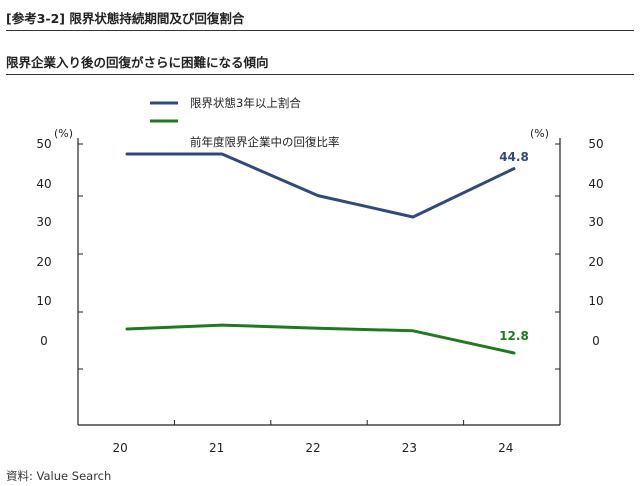 The height and width of the screenshot is (486, 641). What do you see at coordinates (409, 448) in the screenshot?
I see `x-tick-label: 23` at bounding box center [409, 448].